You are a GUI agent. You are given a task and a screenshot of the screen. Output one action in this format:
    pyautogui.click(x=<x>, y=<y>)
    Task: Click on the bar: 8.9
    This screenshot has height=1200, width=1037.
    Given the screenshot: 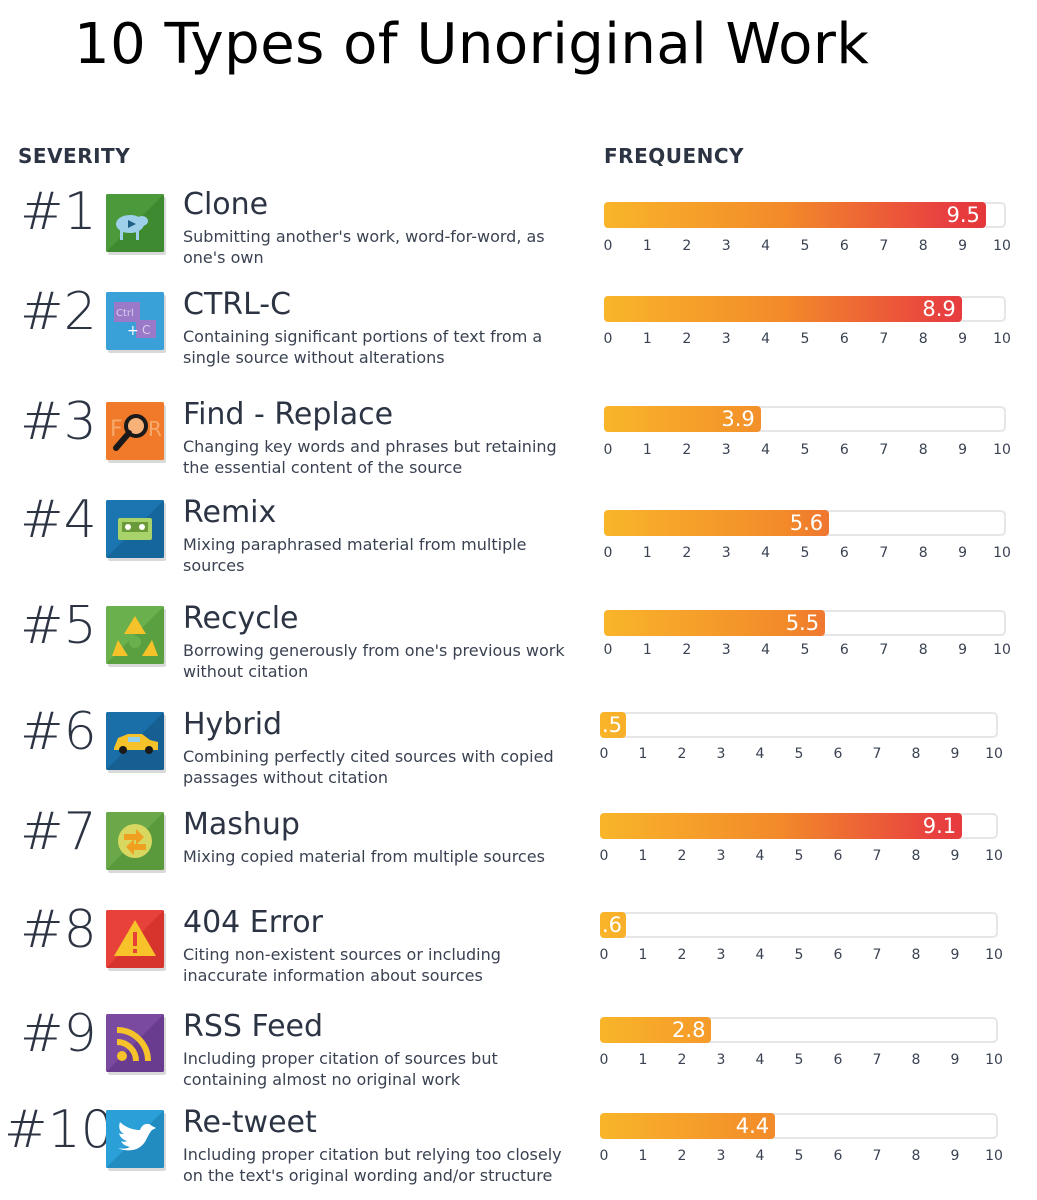 What is the action you would take?
    pyautogui.click(x=783, y=309)
    